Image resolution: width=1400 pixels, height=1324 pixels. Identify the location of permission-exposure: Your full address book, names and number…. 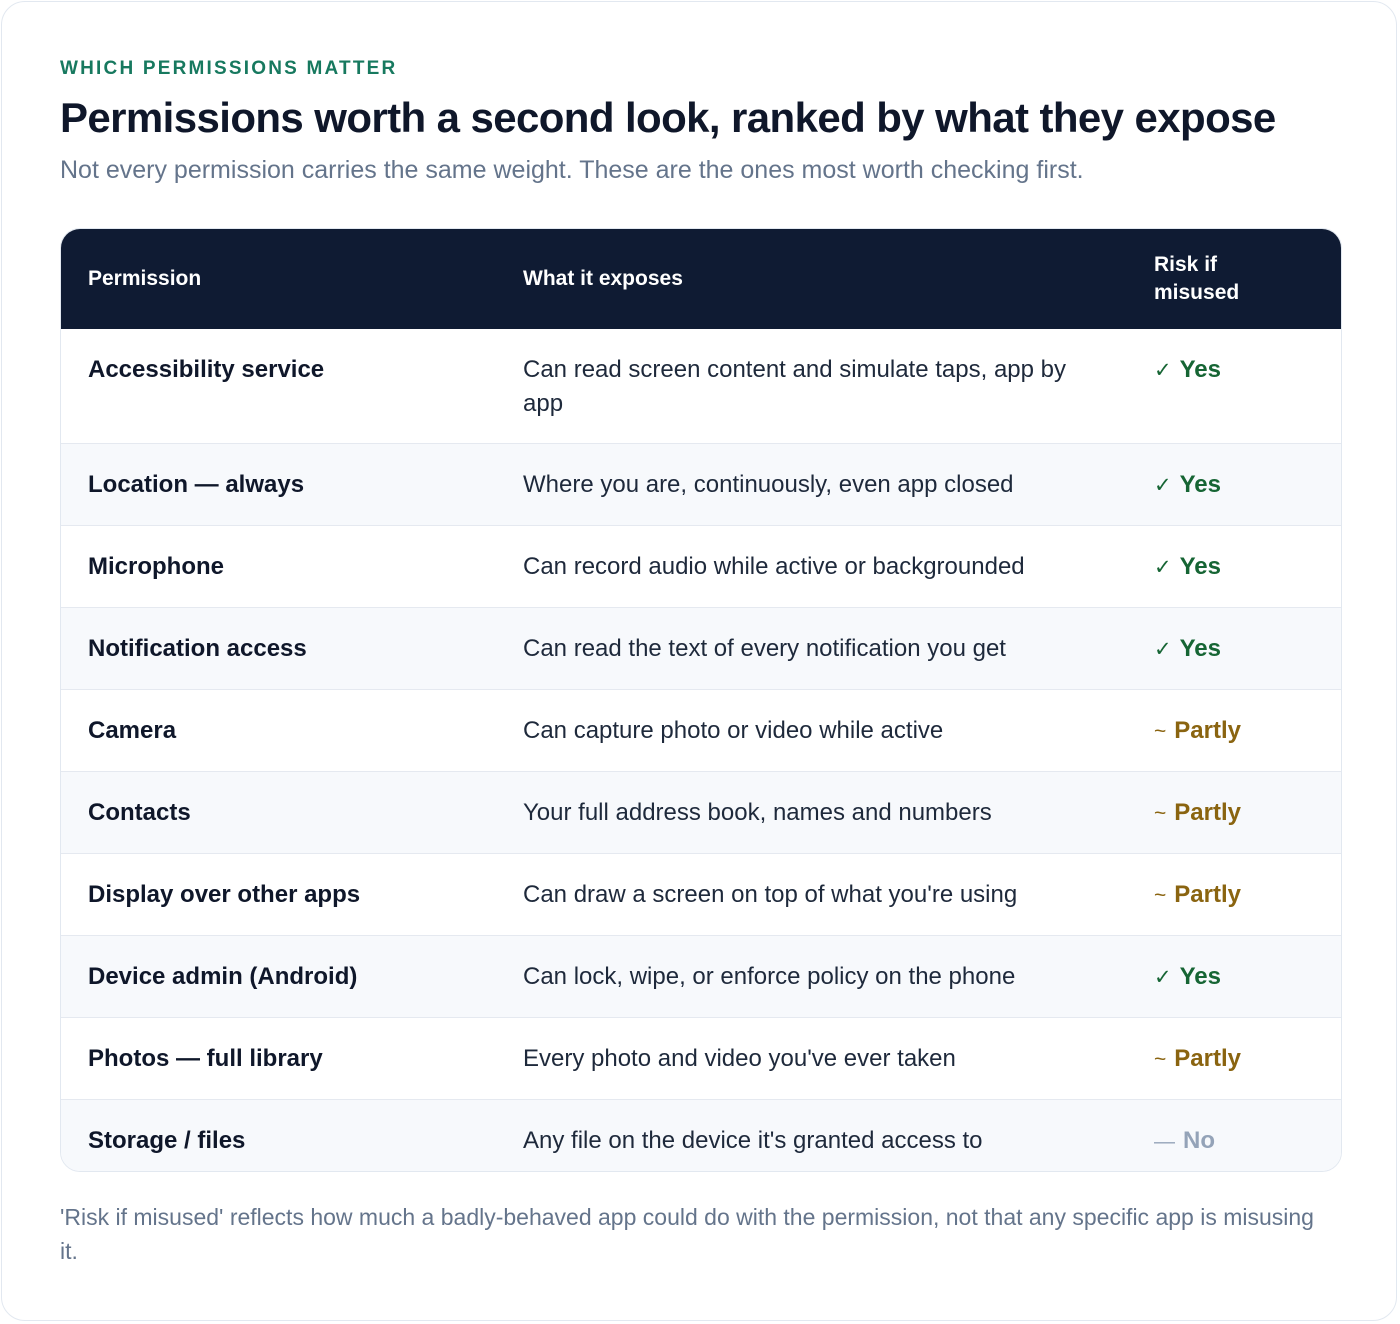
(757, 812).